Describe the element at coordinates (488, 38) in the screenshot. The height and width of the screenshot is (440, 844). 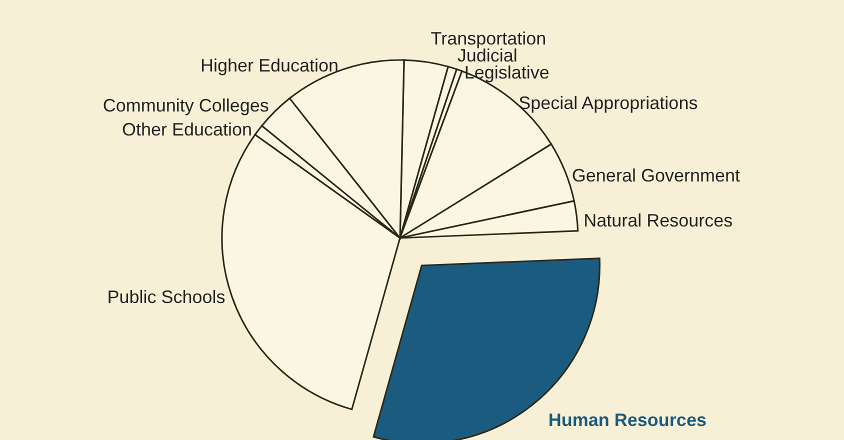
I see `slice-label: Transportation` at that location.